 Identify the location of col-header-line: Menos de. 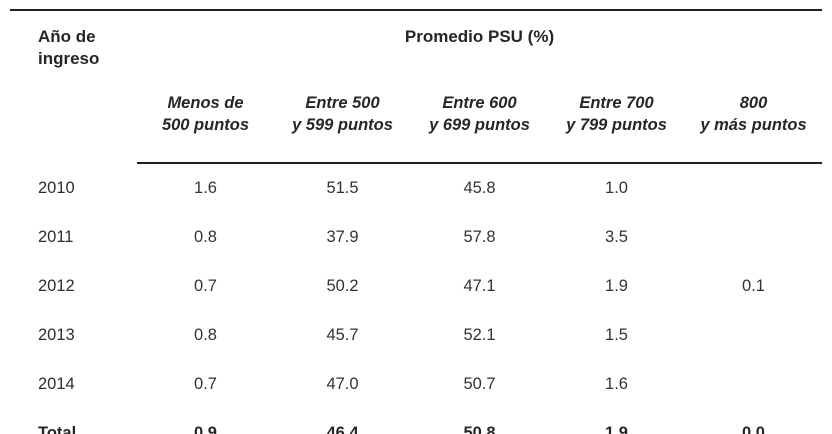
(205, 103).